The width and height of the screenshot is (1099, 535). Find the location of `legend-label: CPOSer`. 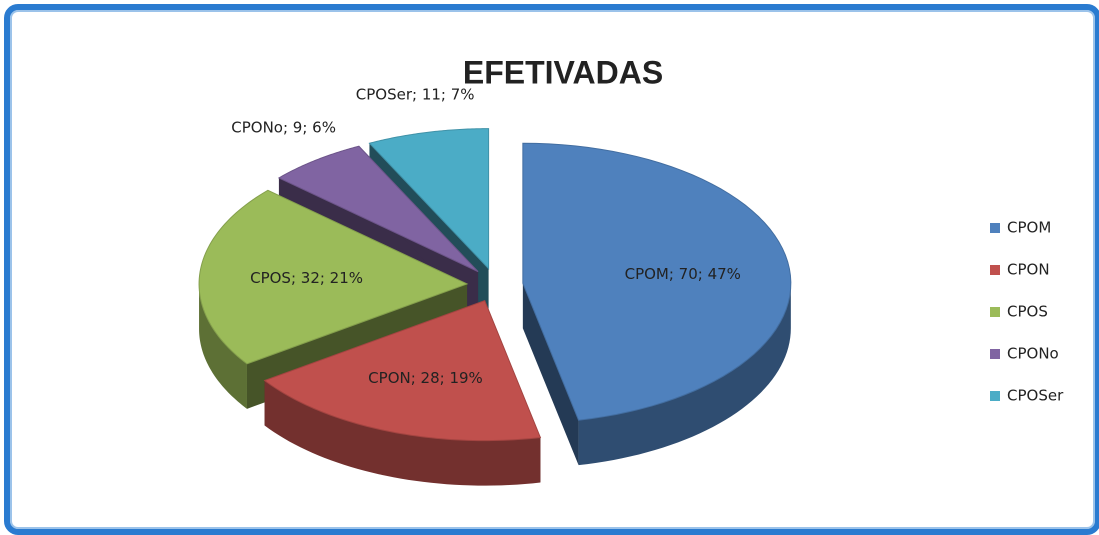

legend-label: CPOSer is located at coordinates (1035, 396).